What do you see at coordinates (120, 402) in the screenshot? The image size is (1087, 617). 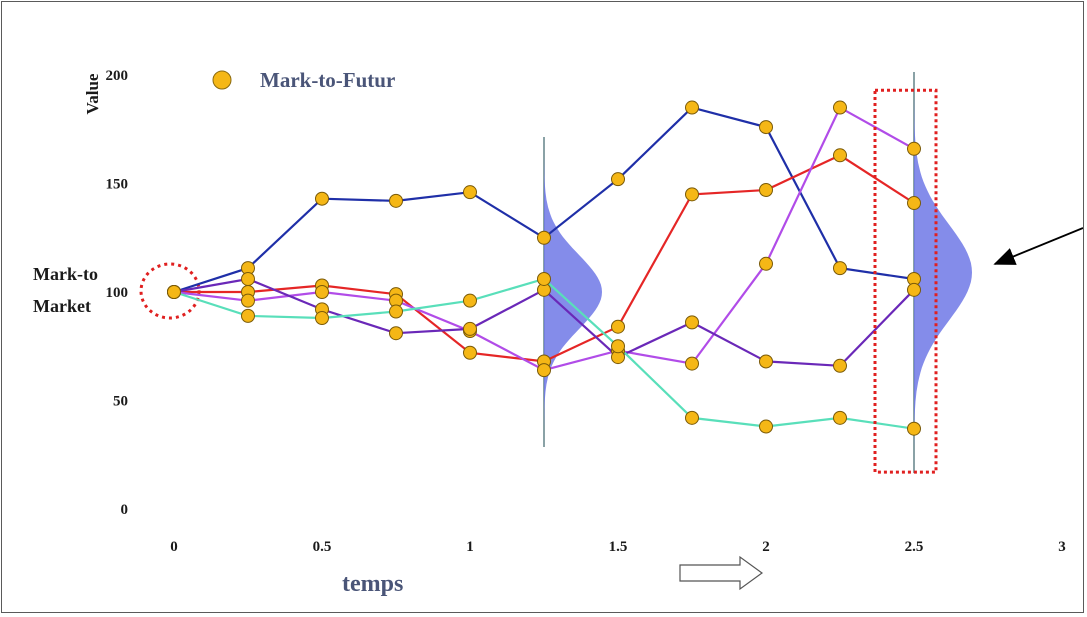 I see `y-tick-label: 50` at bounding box center [120, 402].